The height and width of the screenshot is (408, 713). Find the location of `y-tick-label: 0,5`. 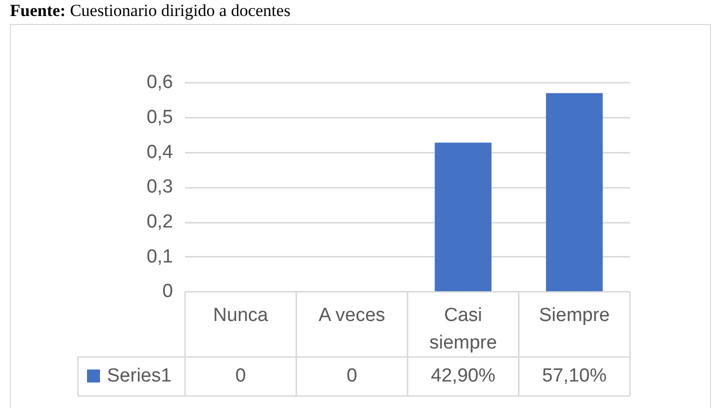

y-tick-label: 0,5 is located at coordinates (159, 117).